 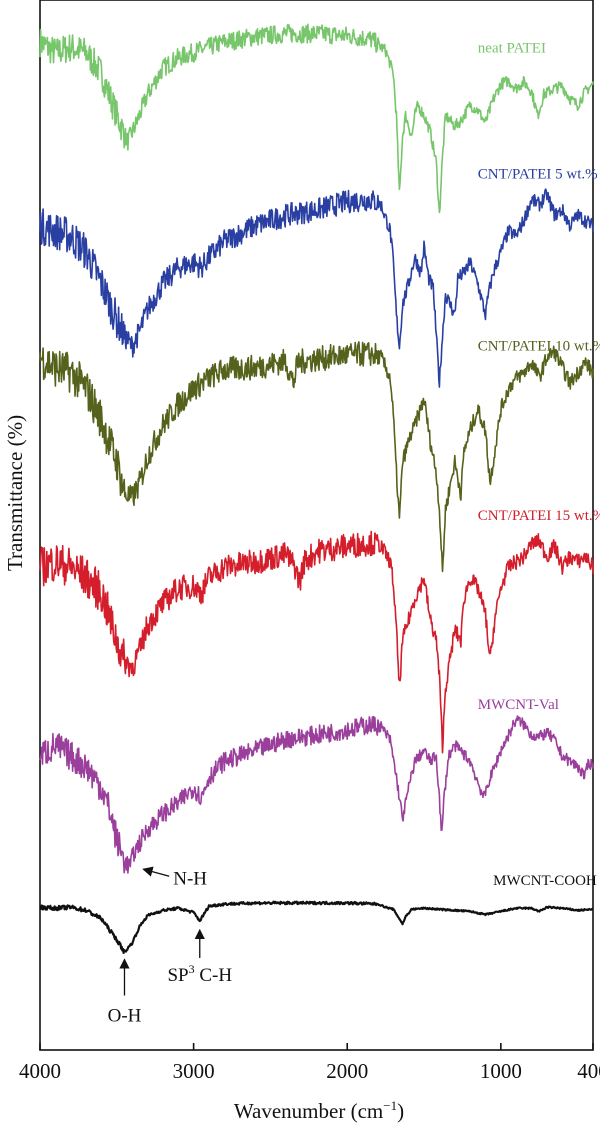 What do you see at coordinates (518, 705) in the screenshot?
I see `series-label-4: MWCNT-Val` at bounding box center [518, 705].